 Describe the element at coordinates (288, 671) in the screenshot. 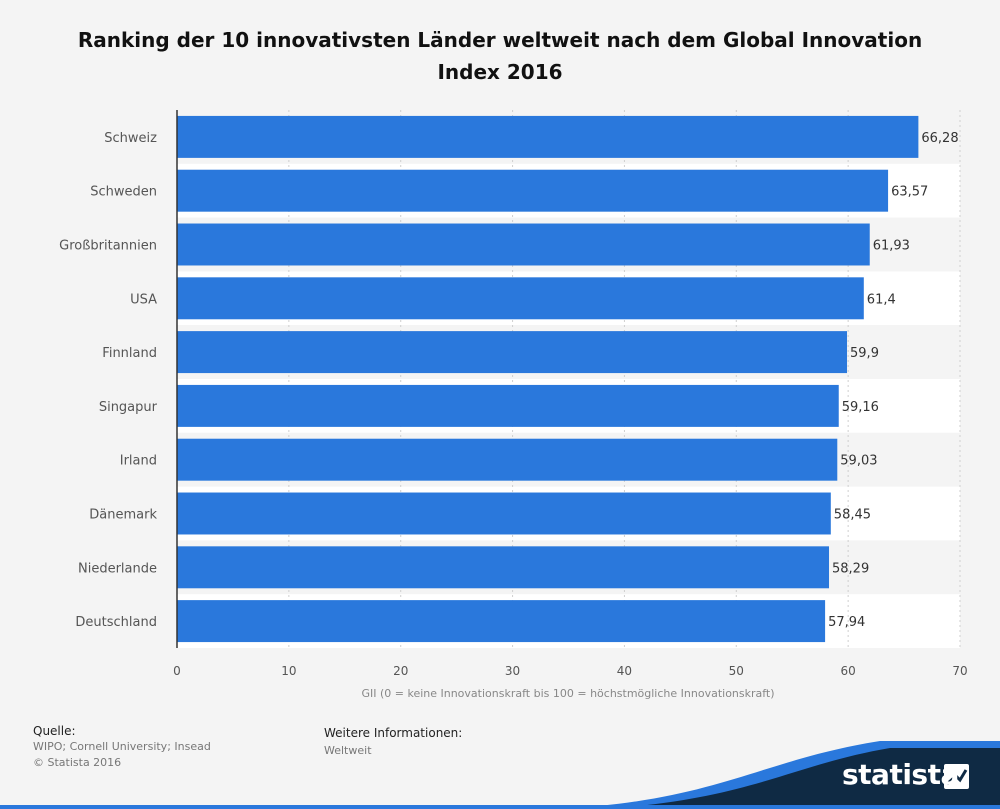

I see `x-tick-label: 10` at that location.